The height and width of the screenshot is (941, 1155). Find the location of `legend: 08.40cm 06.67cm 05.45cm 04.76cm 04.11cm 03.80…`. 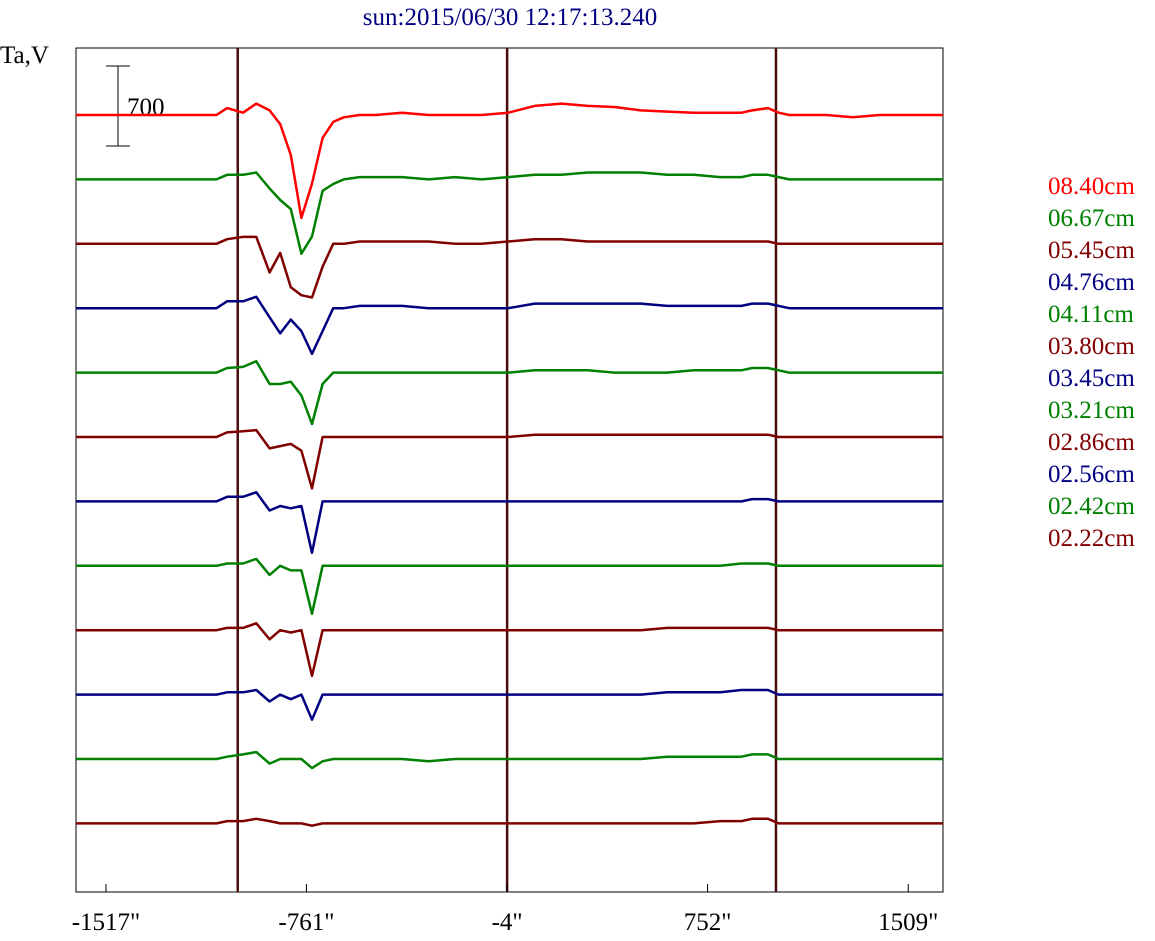

legend: 08.40cm 06.67cm 05.45cm 04.76cm 04.11cm 03.80… is located at coordinates (1101, 363).